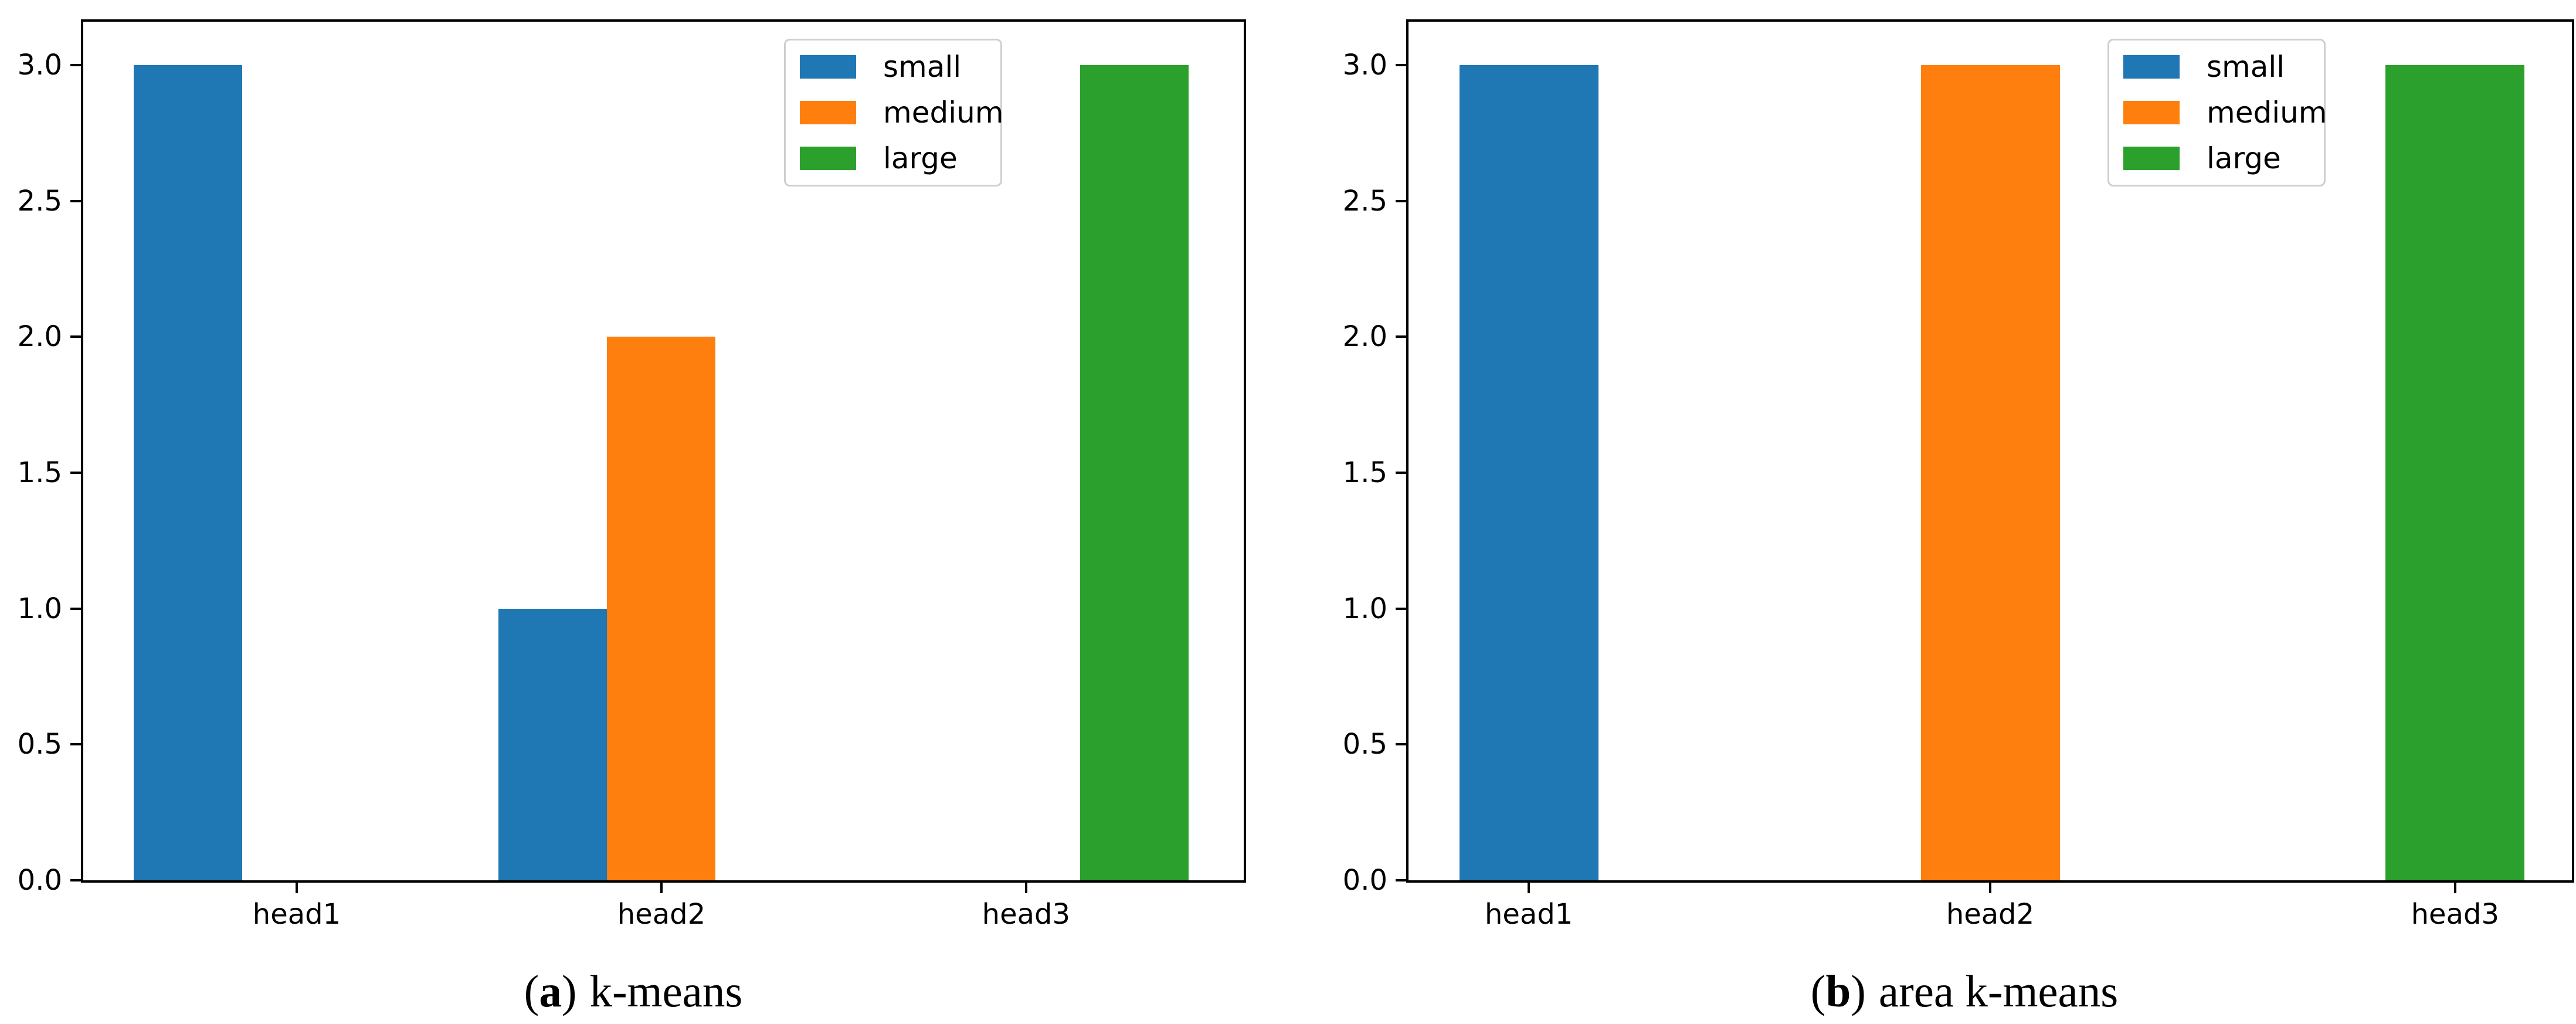 The image size is (2576, 1024). I want to click on y-tick-mark-b-2.0, so click(1401, 336).